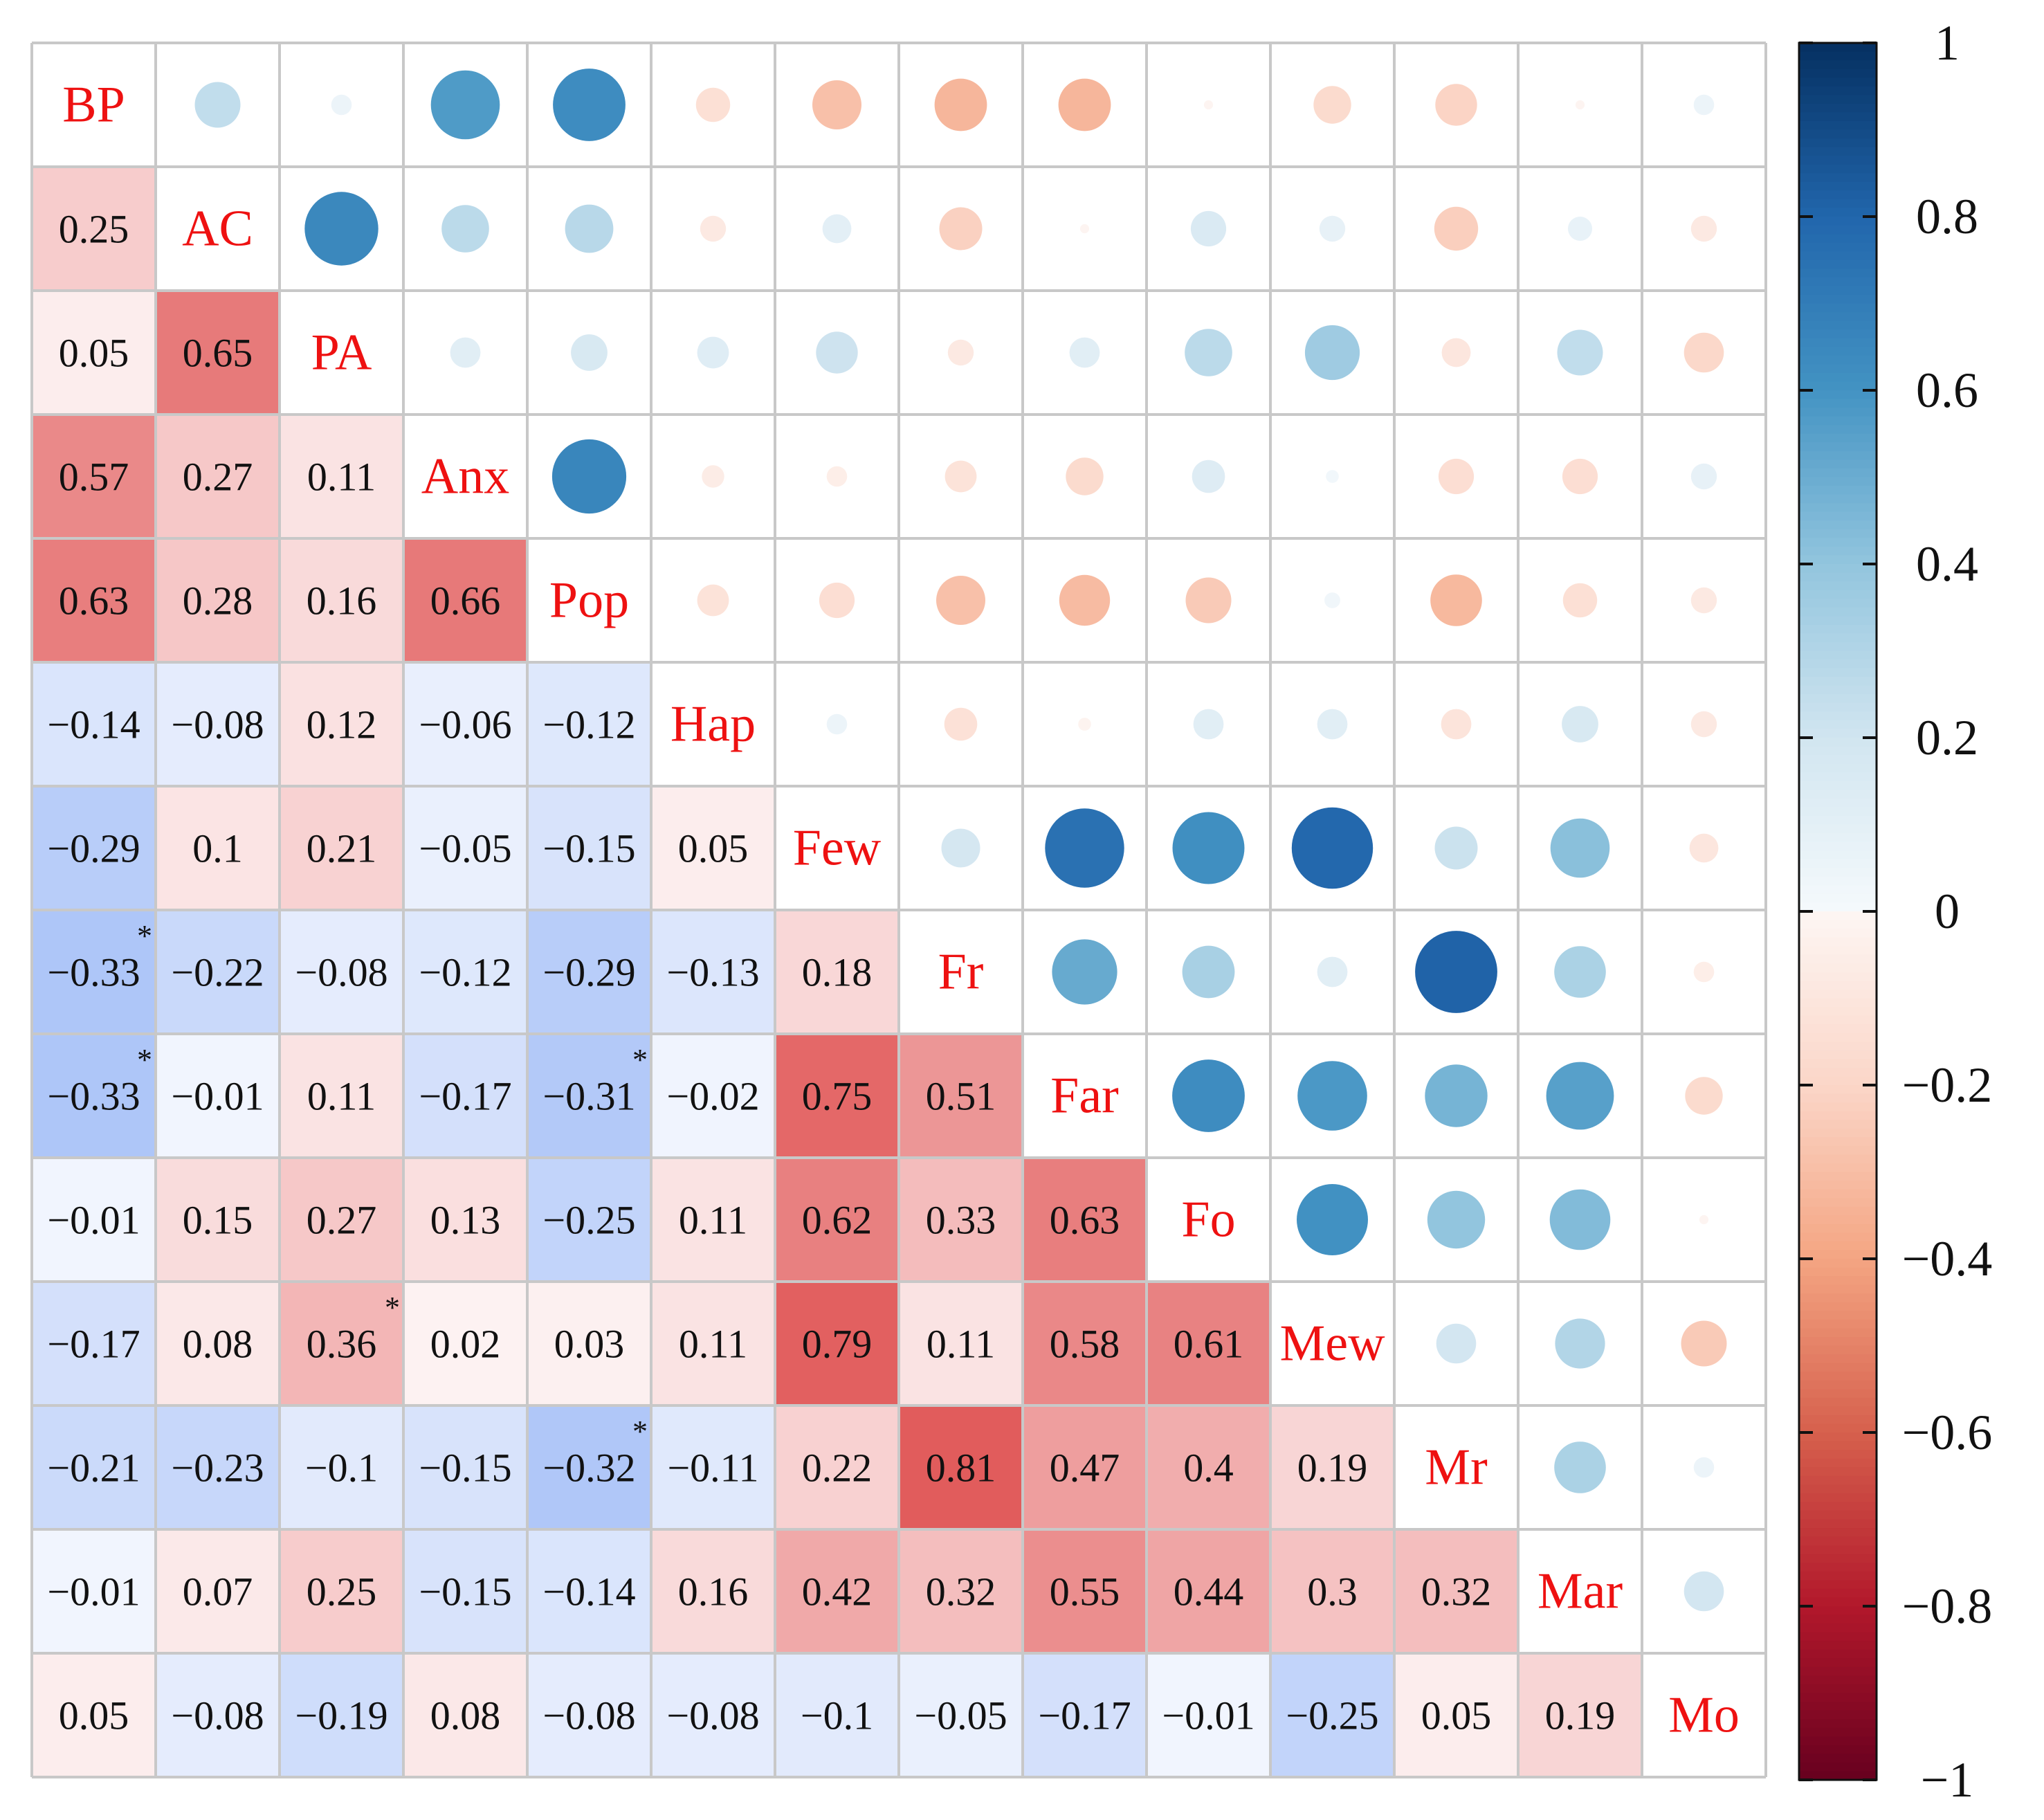  Describe the element at coordinates (712, 1096) in the screenshot. I see `cell-value: −0.02` at that location.